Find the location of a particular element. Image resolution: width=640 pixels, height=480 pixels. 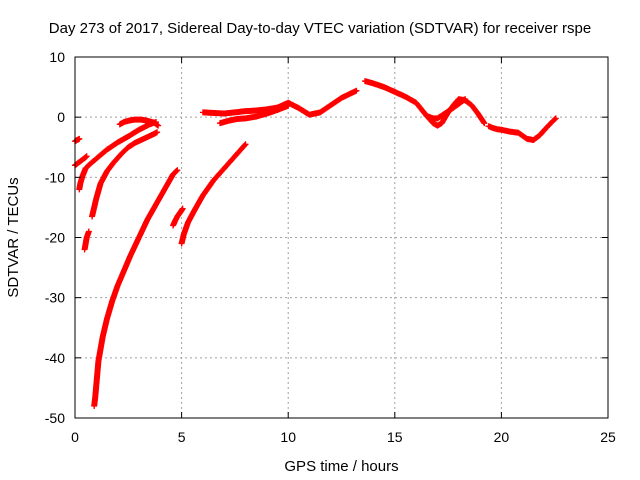

series-arc1 is located at coordinates (77, 140).